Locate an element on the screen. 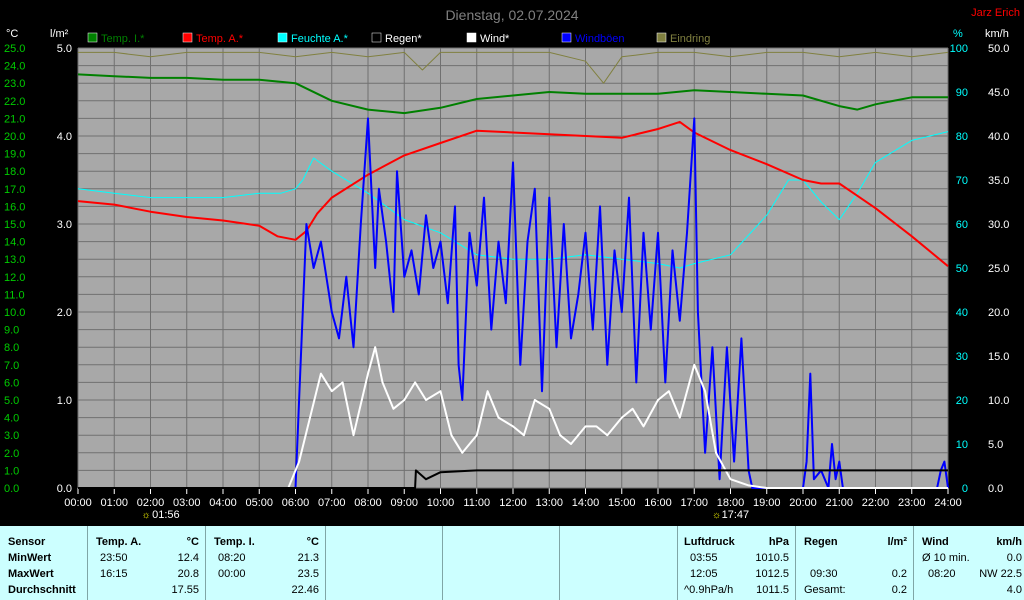 This screenshot has width=1024, height=600. temp-a-max-value: 20.8 is located at coordinates (188, 574).